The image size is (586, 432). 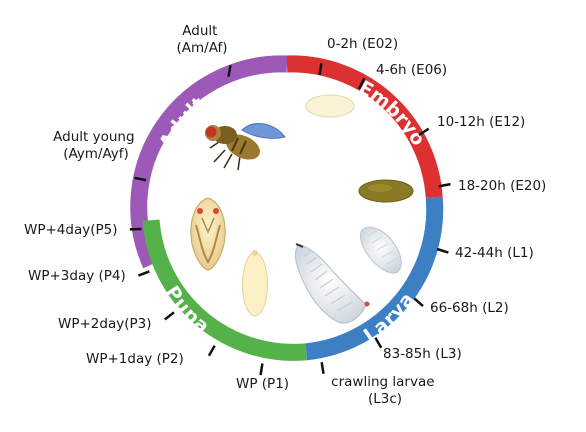 What do you see at coordinates (494, 253) in the screenshot?
I see `timepoint-l1: 42-44h (L1)` at bounding box center [494, 253].